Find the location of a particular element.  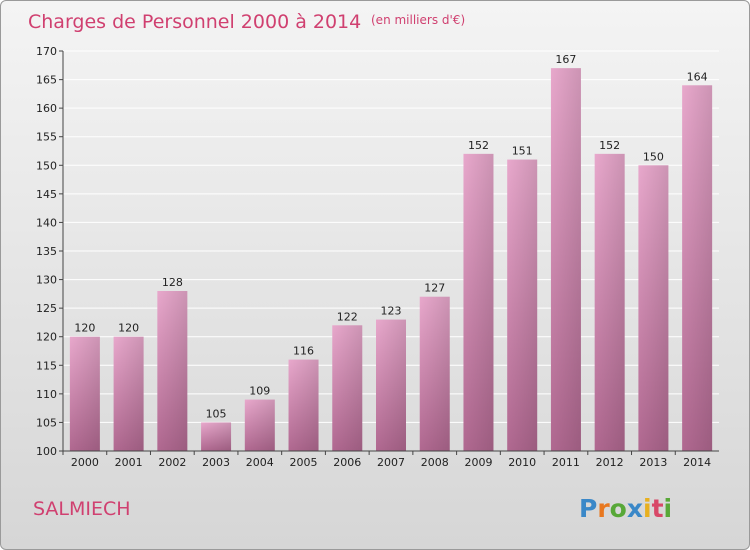

x-tick-label-2005: 2005 is located at coordinates (304, 462).